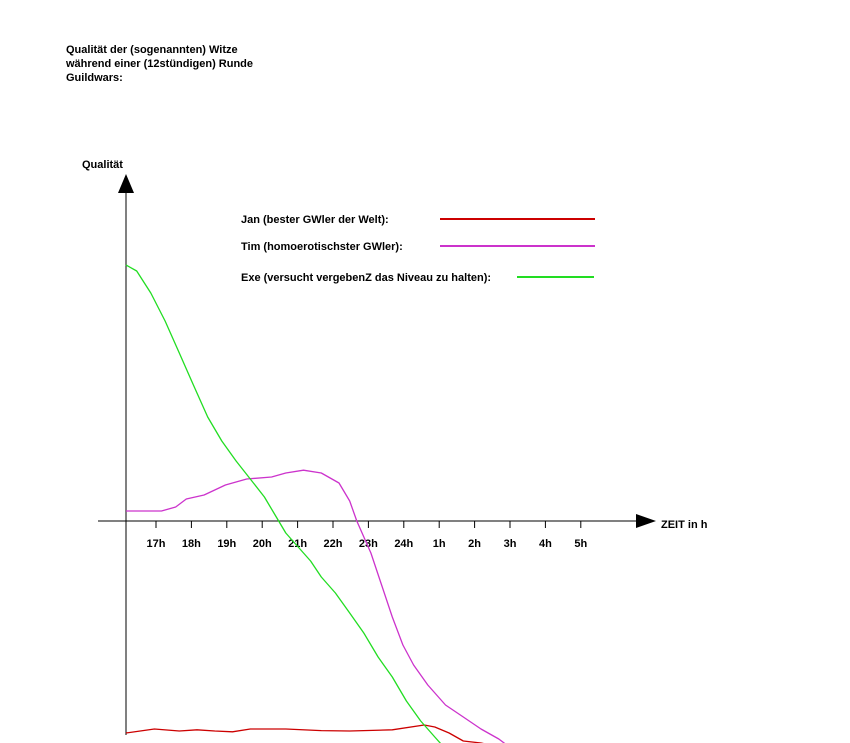 The image size is (850, 743). Describe the element at coordinates (646, 521) in the screenshot. I see `x-axis-arrow` at that location.